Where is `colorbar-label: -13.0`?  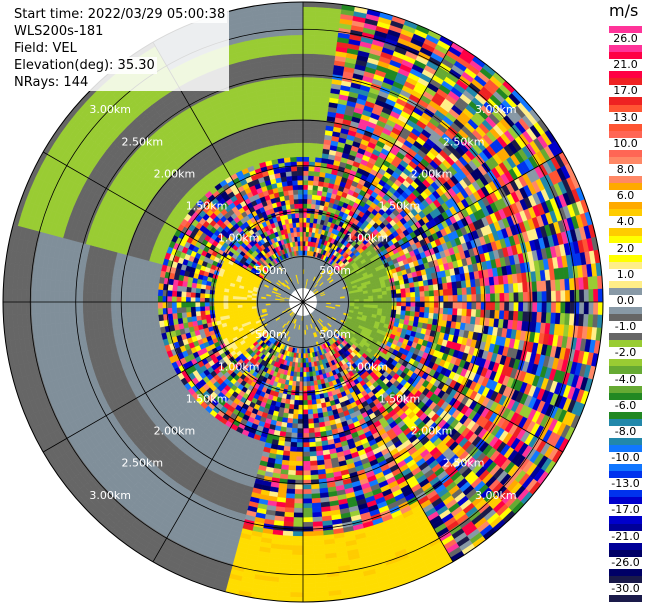 colorbar-label: -13.0 is located at coordinates (625, 484).